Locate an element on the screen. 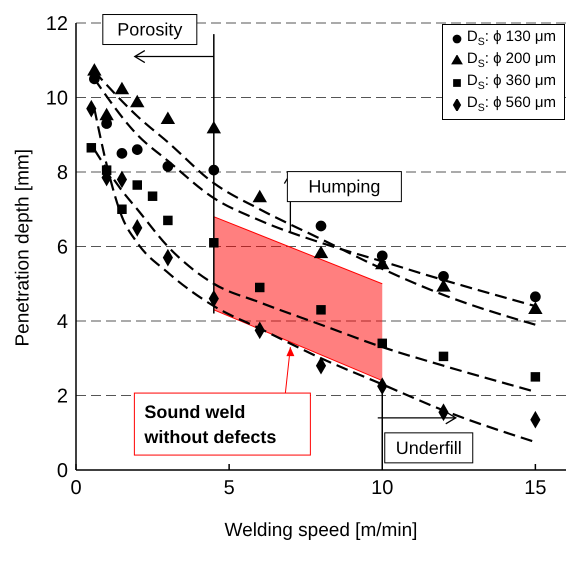 Image resolution: width=569 pixels, height=561 pixels. annotation: Underfill is located at coordinates (429, 448).